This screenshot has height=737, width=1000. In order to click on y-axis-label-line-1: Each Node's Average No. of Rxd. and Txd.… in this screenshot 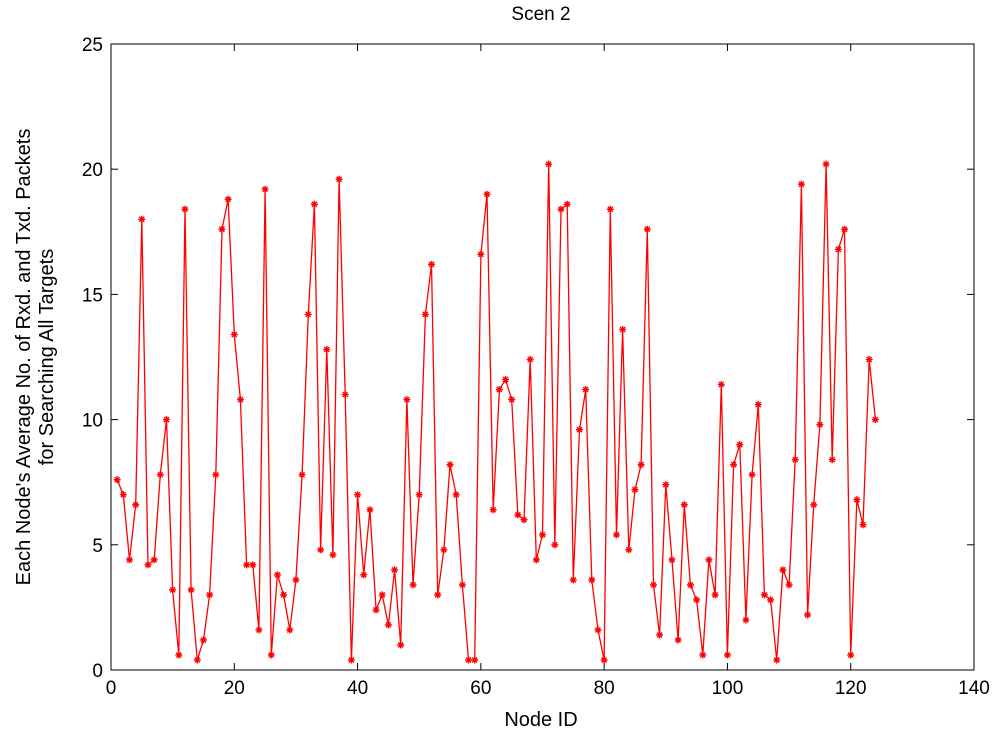, I will do `click(24, 357)`.